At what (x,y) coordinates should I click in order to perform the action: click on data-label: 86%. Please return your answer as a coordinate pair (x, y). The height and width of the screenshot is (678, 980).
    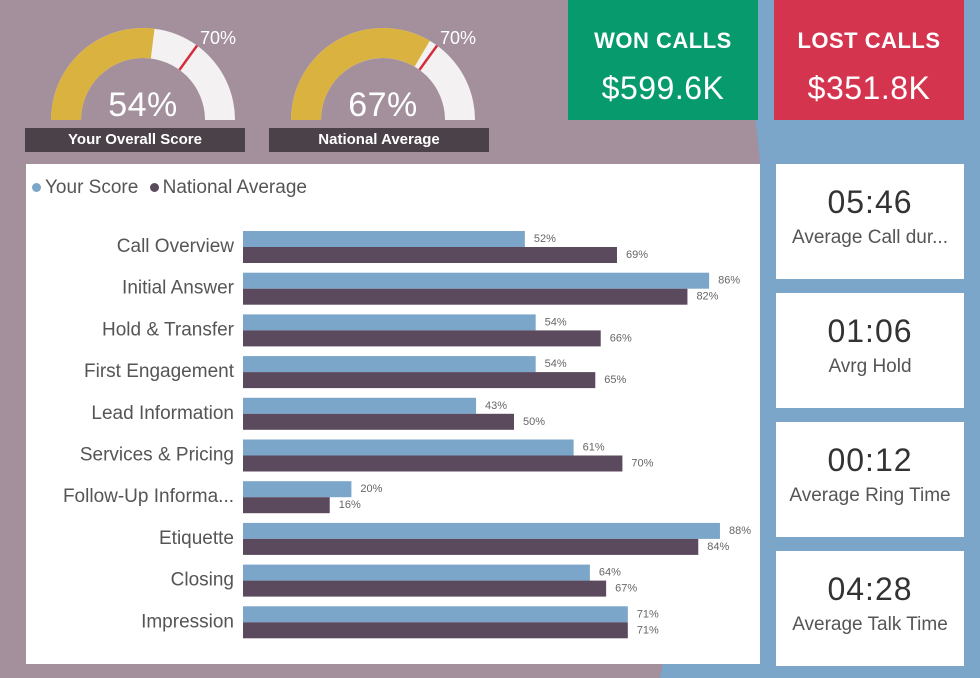
    Looking at the image, I should click on (729, 281).